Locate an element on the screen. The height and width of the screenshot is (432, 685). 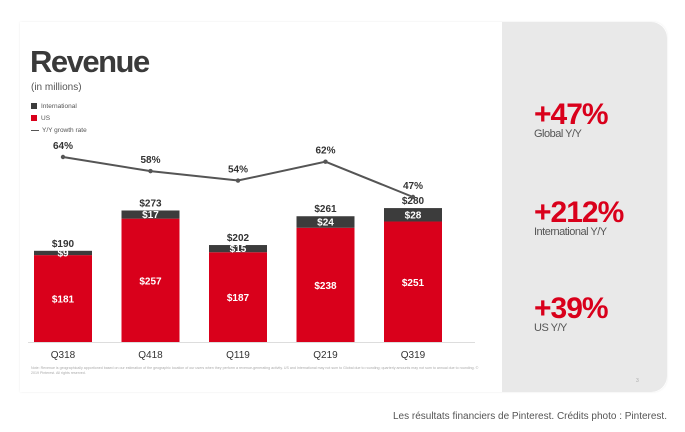
legend-swatch-growth is located at coordinates (35, 130).